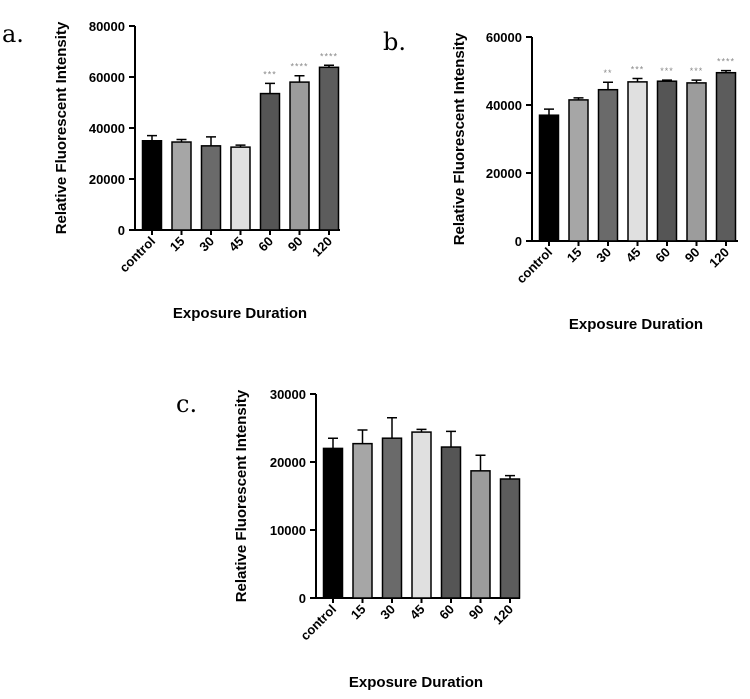  What do you see at coordinates (288, 530) in the screenshot?
I see `y-tick-label: 10000` at bounding box center [288, 530].